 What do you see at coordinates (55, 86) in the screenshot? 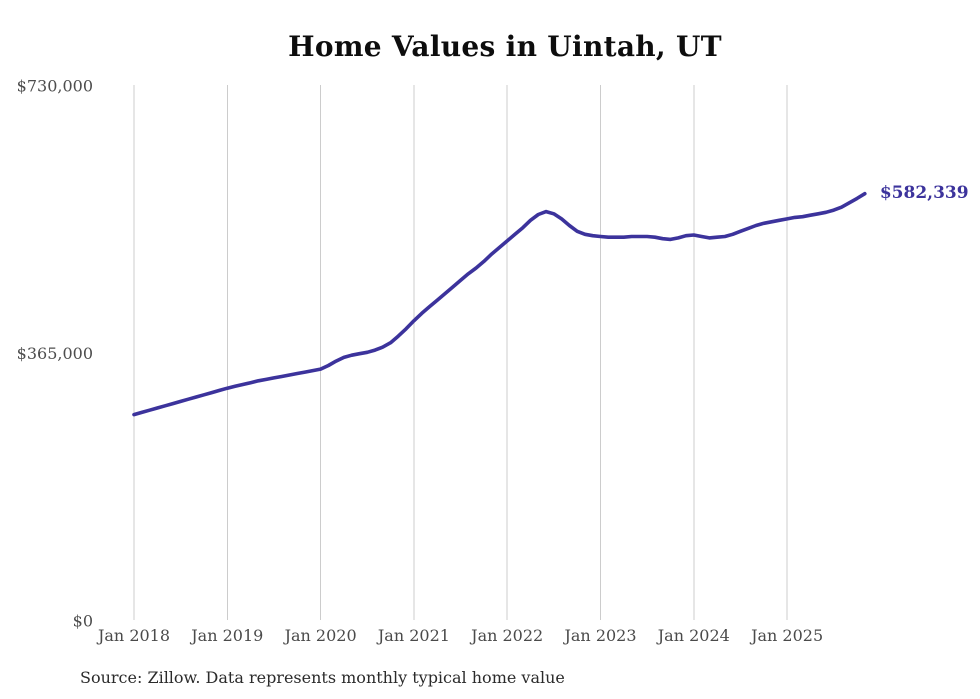
I see `y-tick-label: $730,000` at bounding box center [55, 86].